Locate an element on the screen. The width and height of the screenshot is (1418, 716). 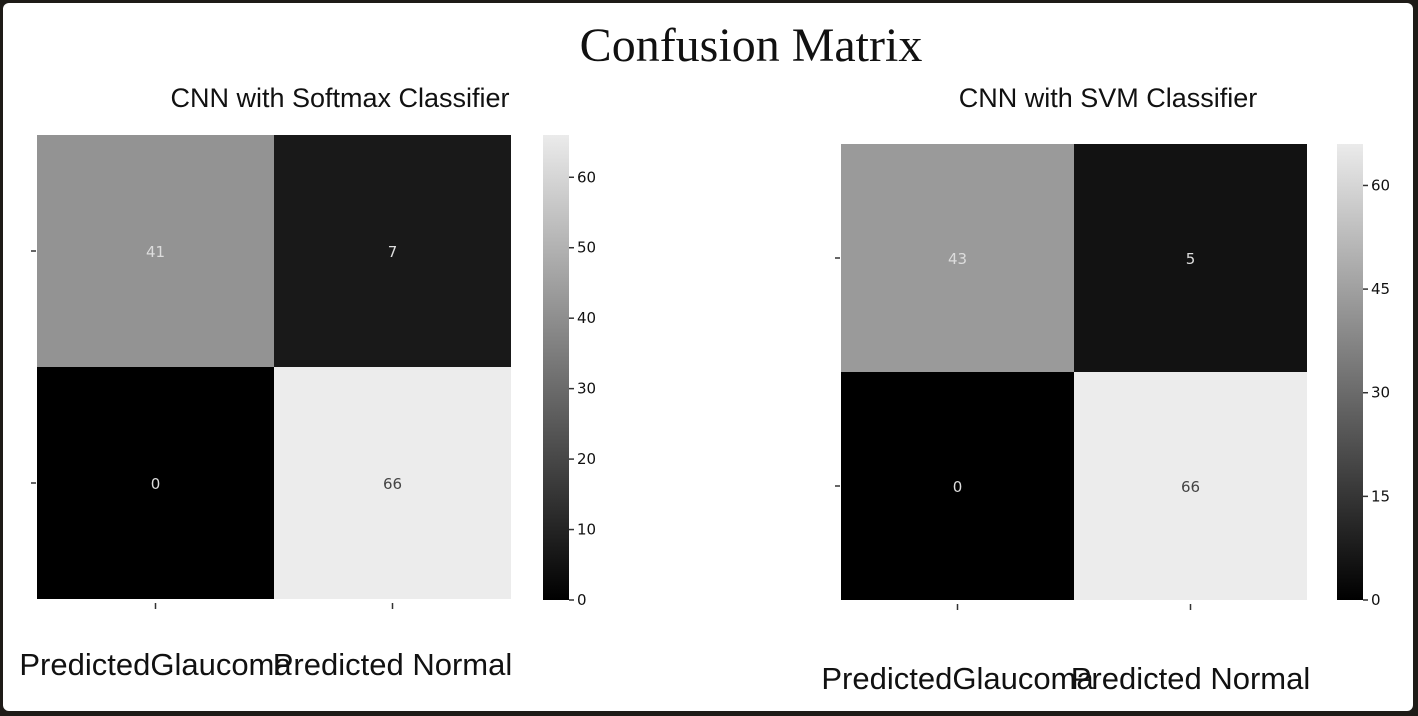
panel-title: CNN with Softmax Classifier is located at coordinates (339, 98).